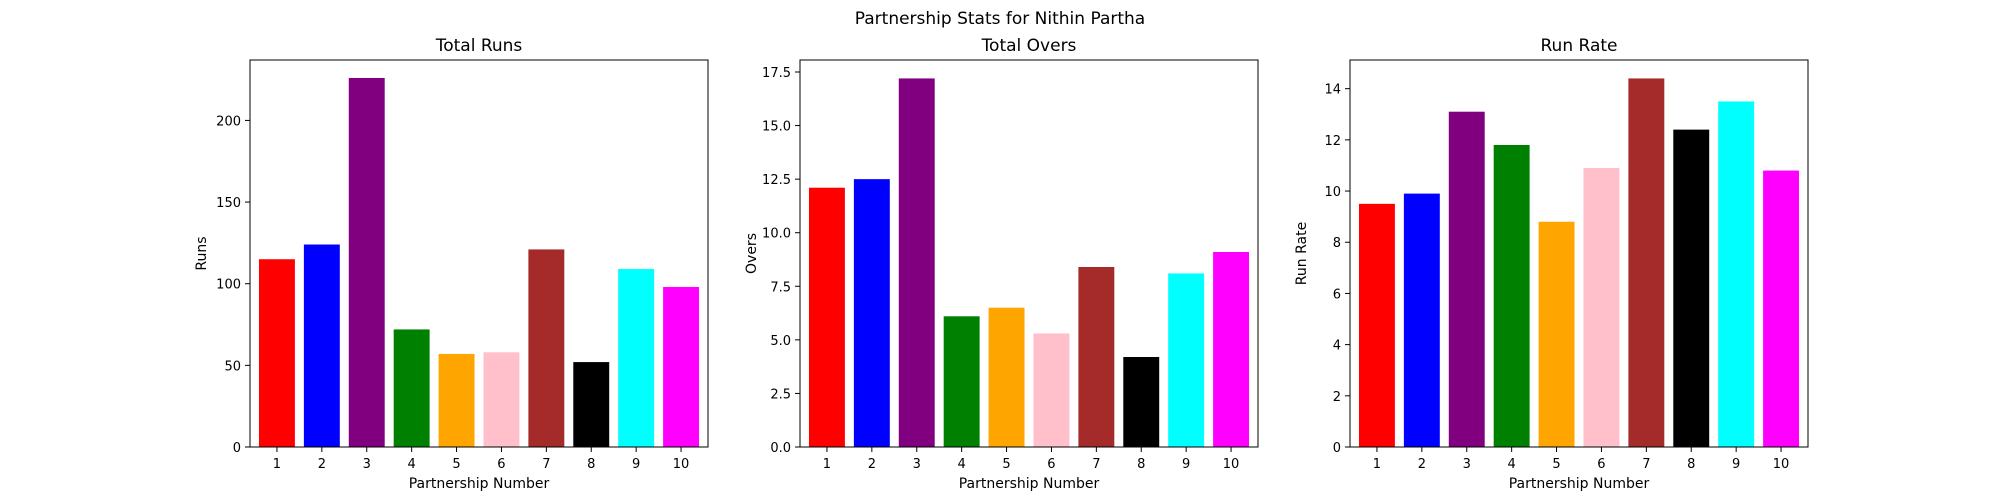  Describe the element at coordinates (202, 253) in the screenshot. I see `y-axis-label: Runs` at that location.